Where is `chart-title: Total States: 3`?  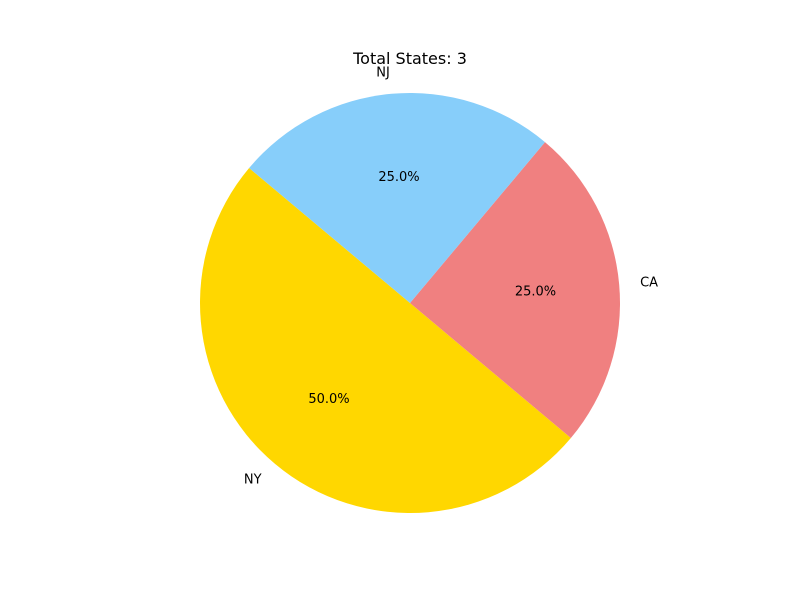 chart-title: Total States: 3 is located at coordinates (409, 58).